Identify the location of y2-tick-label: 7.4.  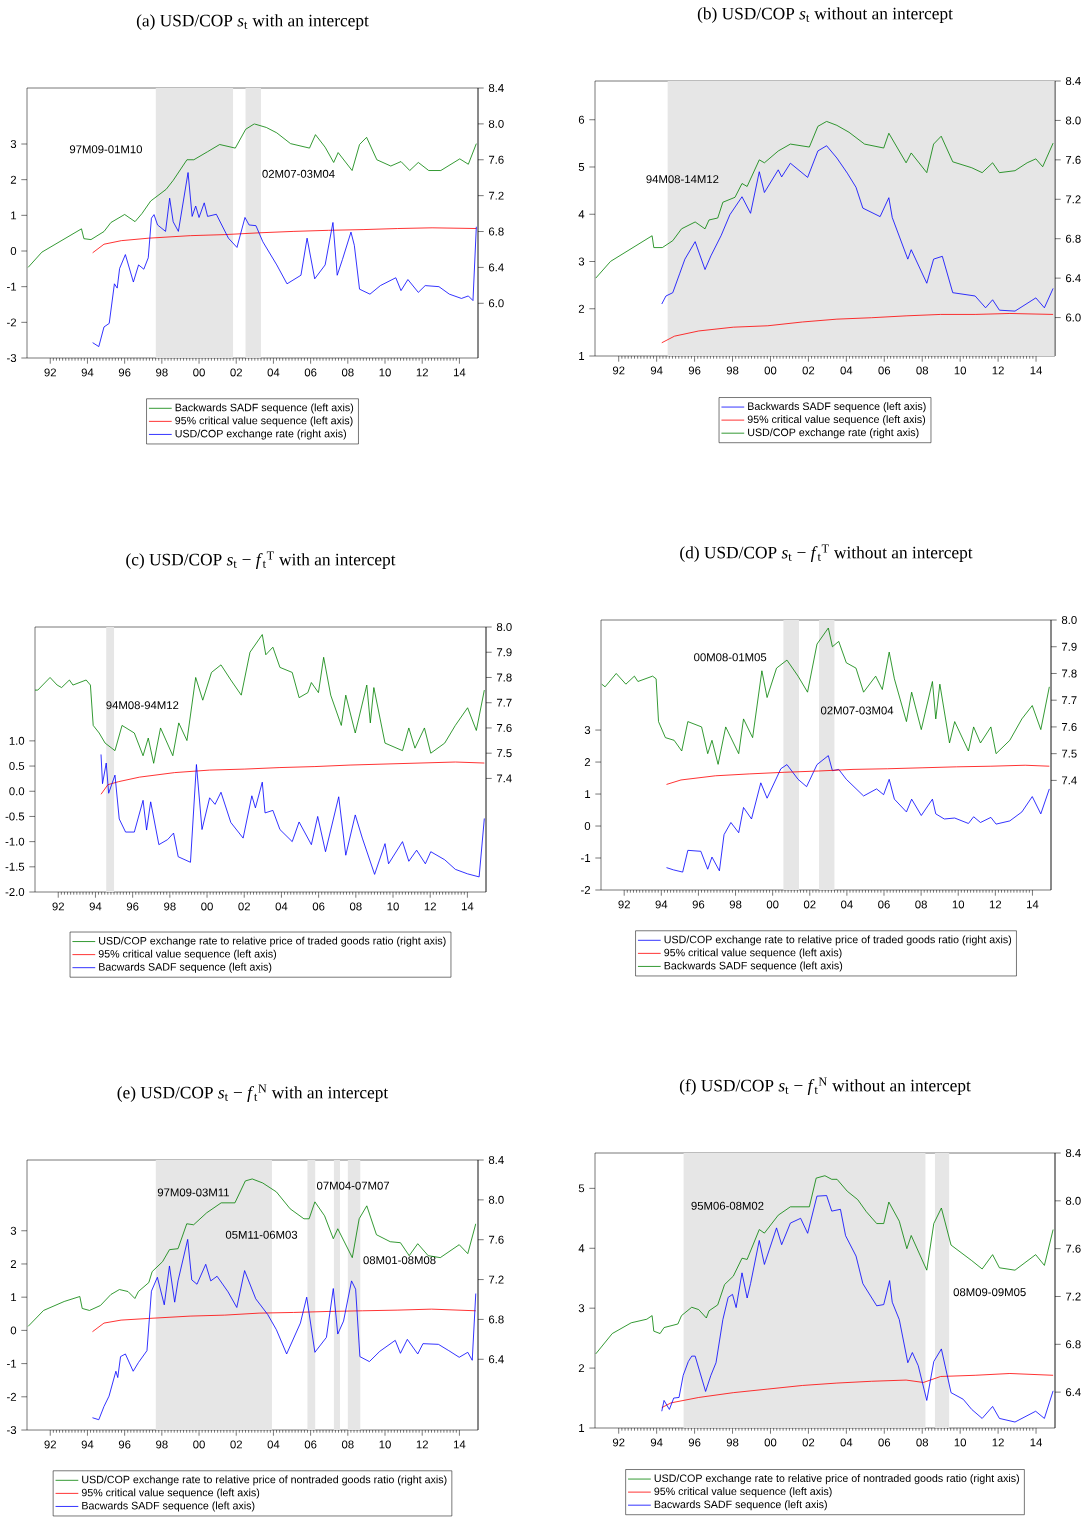
(1069, 780).